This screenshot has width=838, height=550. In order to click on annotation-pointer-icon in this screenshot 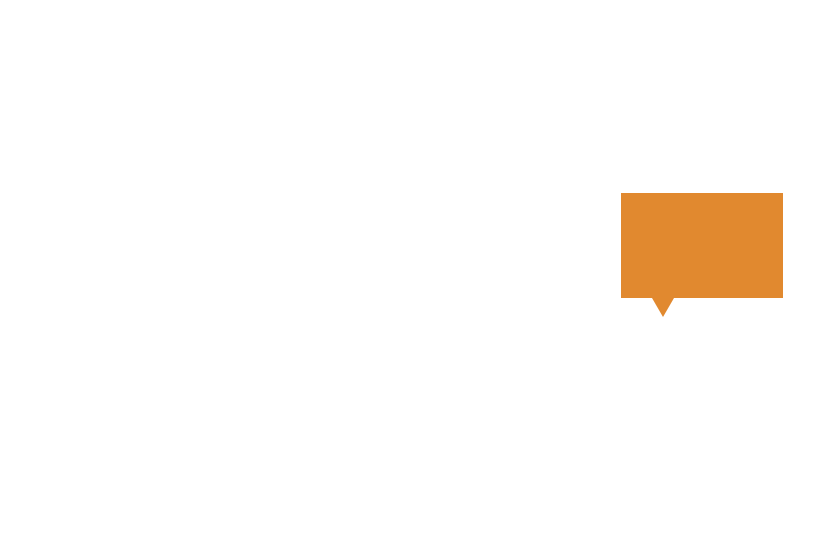, I will do `click(663, 307)`.